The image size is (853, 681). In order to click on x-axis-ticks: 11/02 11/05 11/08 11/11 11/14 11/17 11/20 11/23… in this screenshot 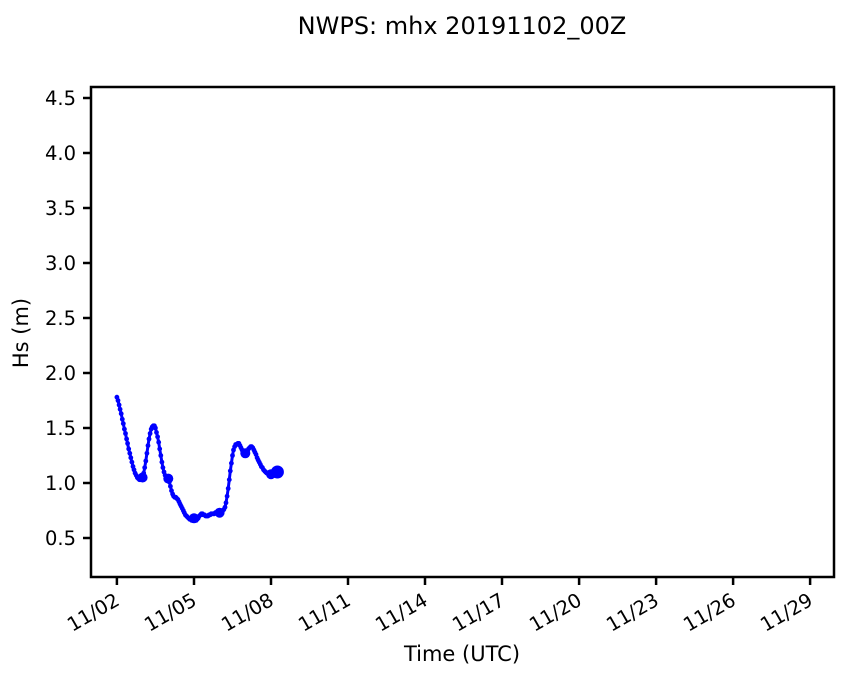, I will do `click(440, 606)`.